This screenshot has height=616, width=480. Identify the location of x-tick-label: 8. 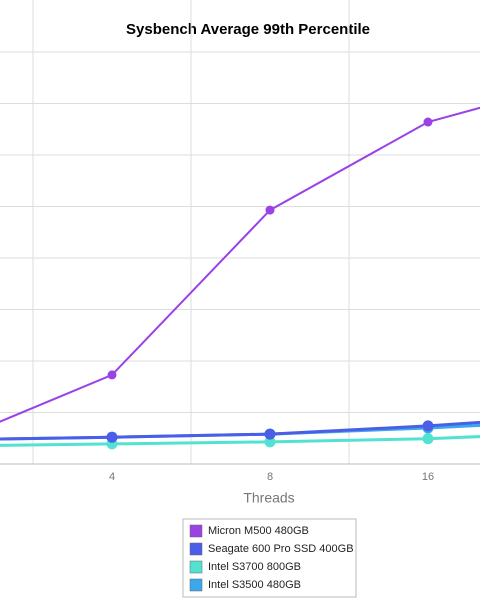
(270, 477).